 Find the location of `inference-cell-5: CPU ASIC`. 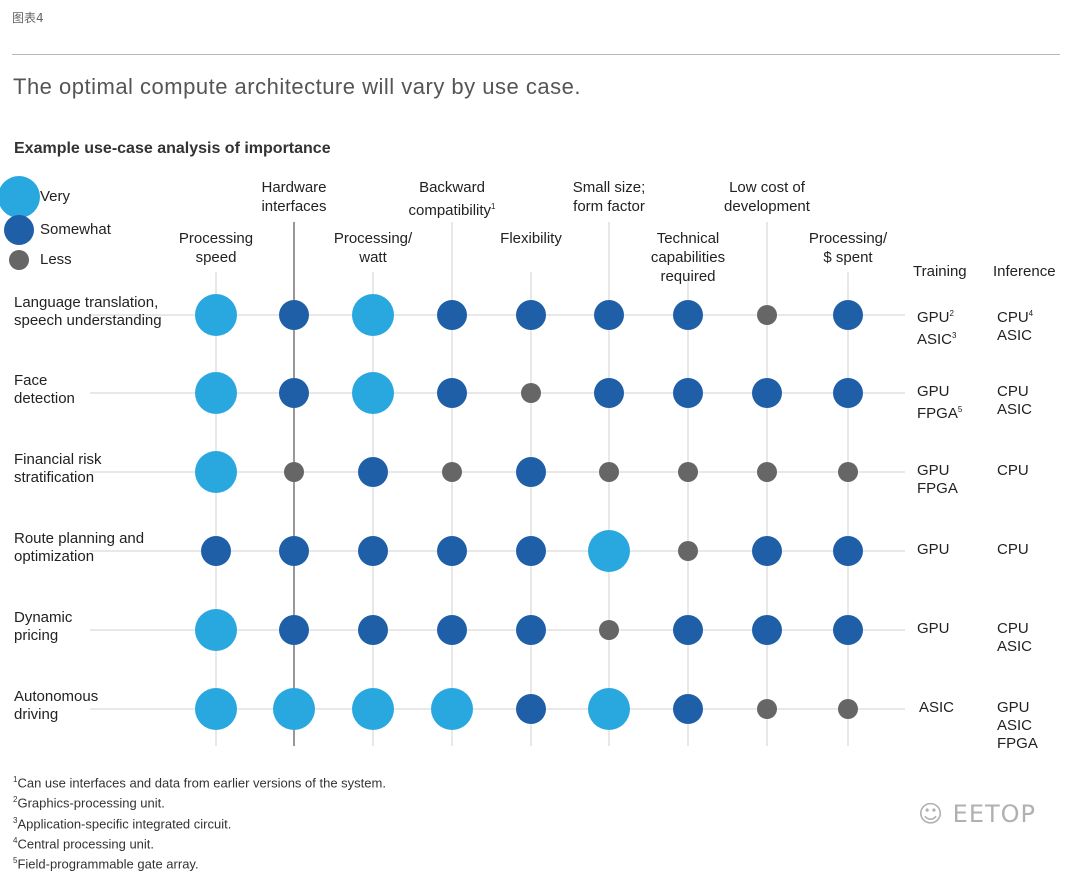

inference-cell-5: CPU ASIC is located at coordinates (1014, 638).